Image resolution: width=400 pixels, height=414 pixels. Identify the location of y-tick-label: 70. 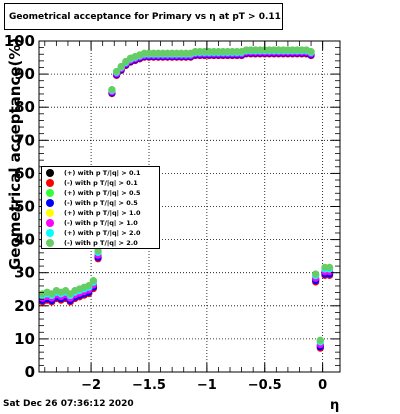
(24, 140).